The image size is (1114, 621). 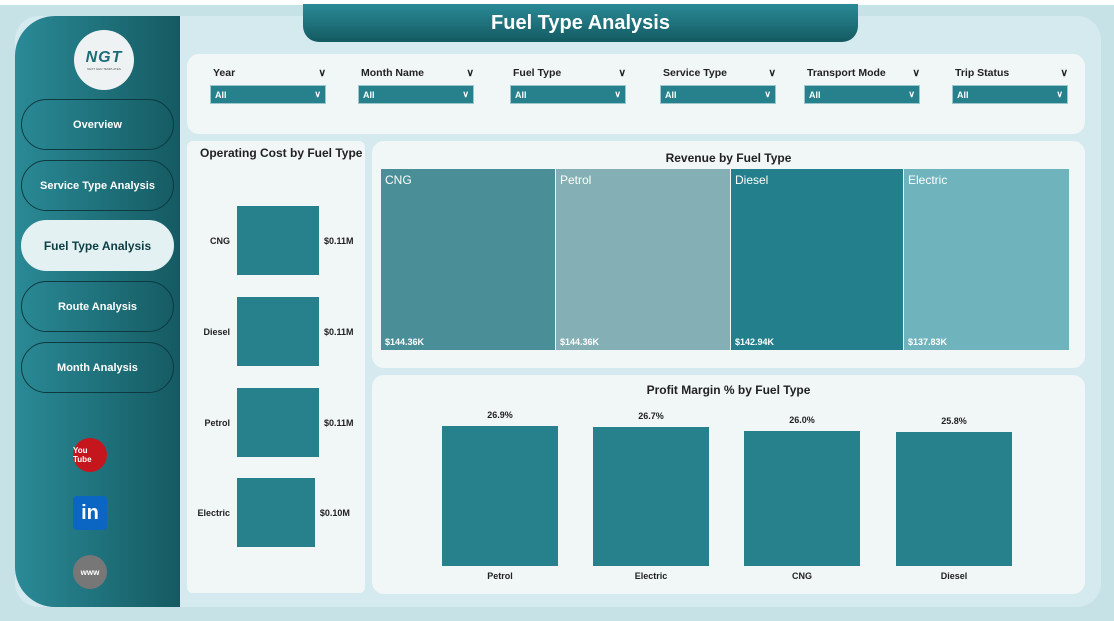 What do you see at coordinates (90, 455) in the screenshot?
I see `youtube-icon: You Tube` at bounding box center [90, 455].